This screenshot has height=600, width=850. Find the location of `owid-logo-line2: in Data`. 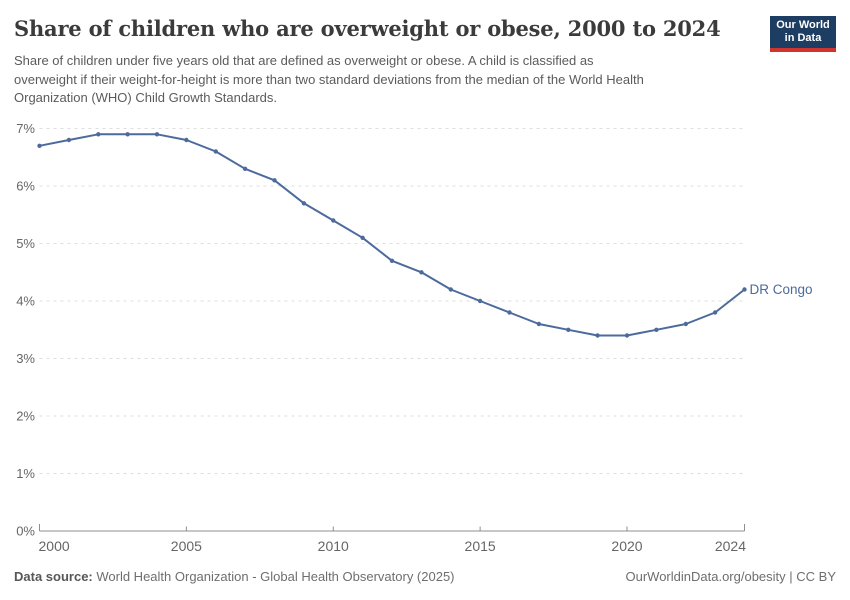

owid-logo-line2: in Data is located at coordinates (803, 38).